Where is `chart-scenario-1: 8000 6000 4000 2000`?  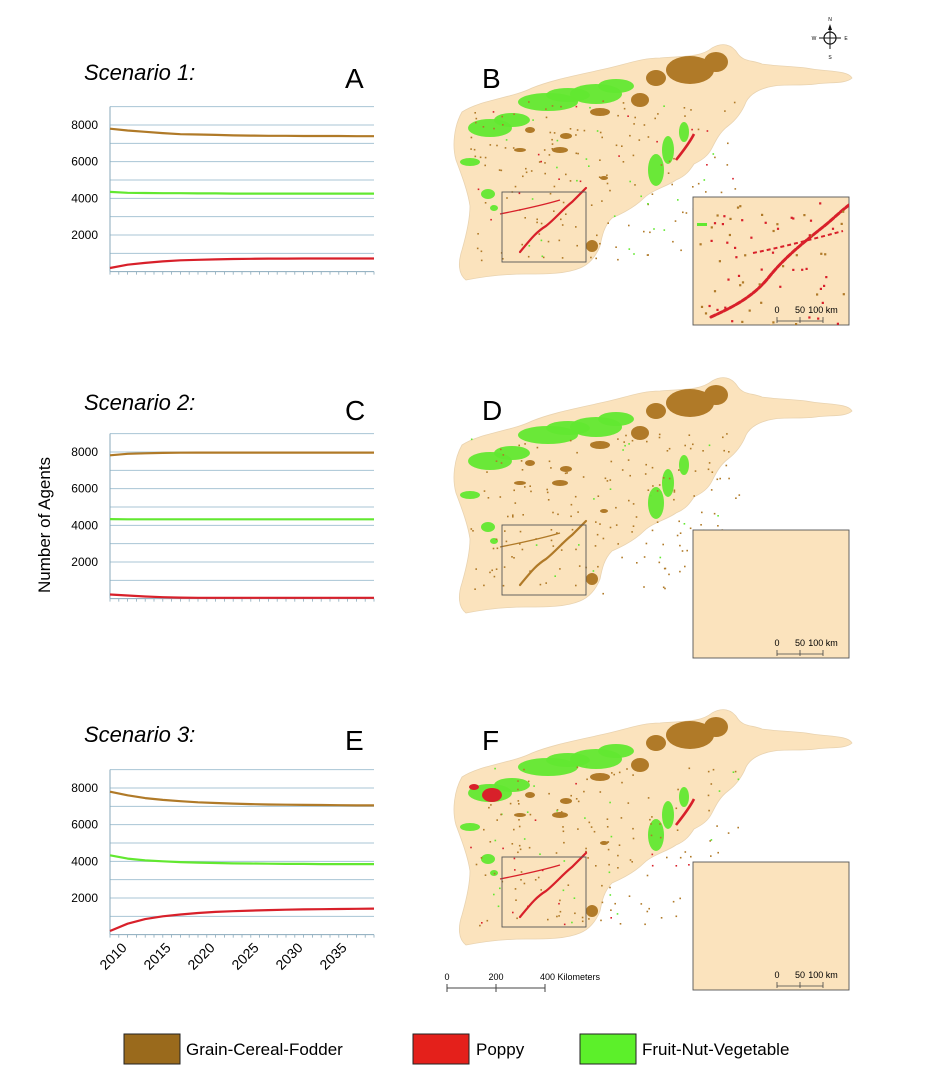 chart-scenario-1: 8000 6000 4000 2000 is located at coordinates (223, 190).